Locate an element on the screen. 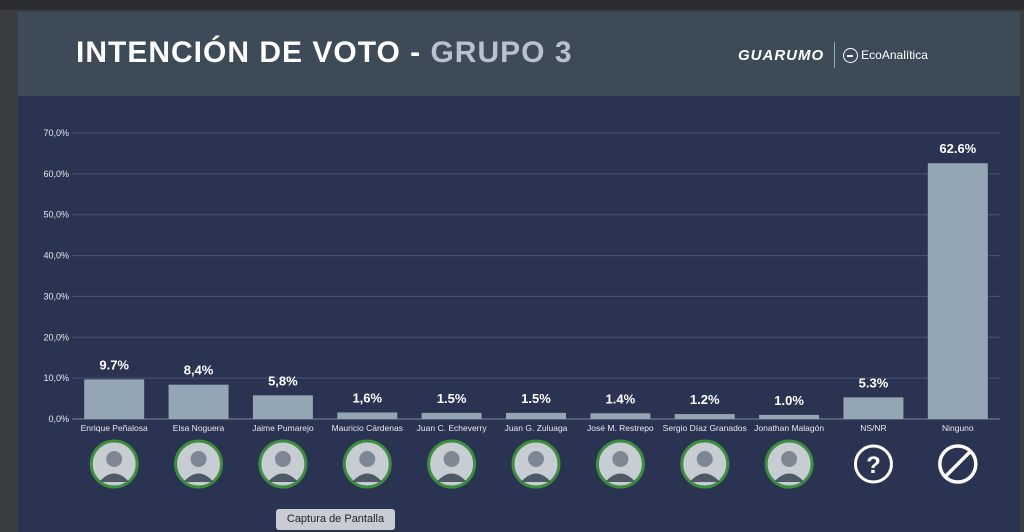 The height and width of the screenshot is (532, 1024). title-accent: GRUPO 3 is located at coordinates (501, 52).